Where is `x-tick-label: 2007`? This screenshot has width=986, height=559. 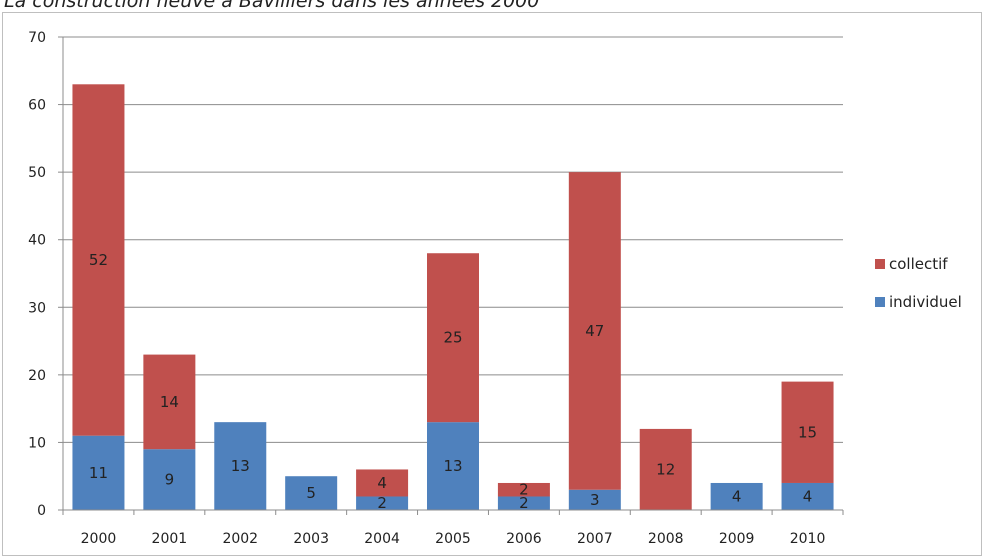 x-tick-label: 2007 is located at coordinates (595, 539).